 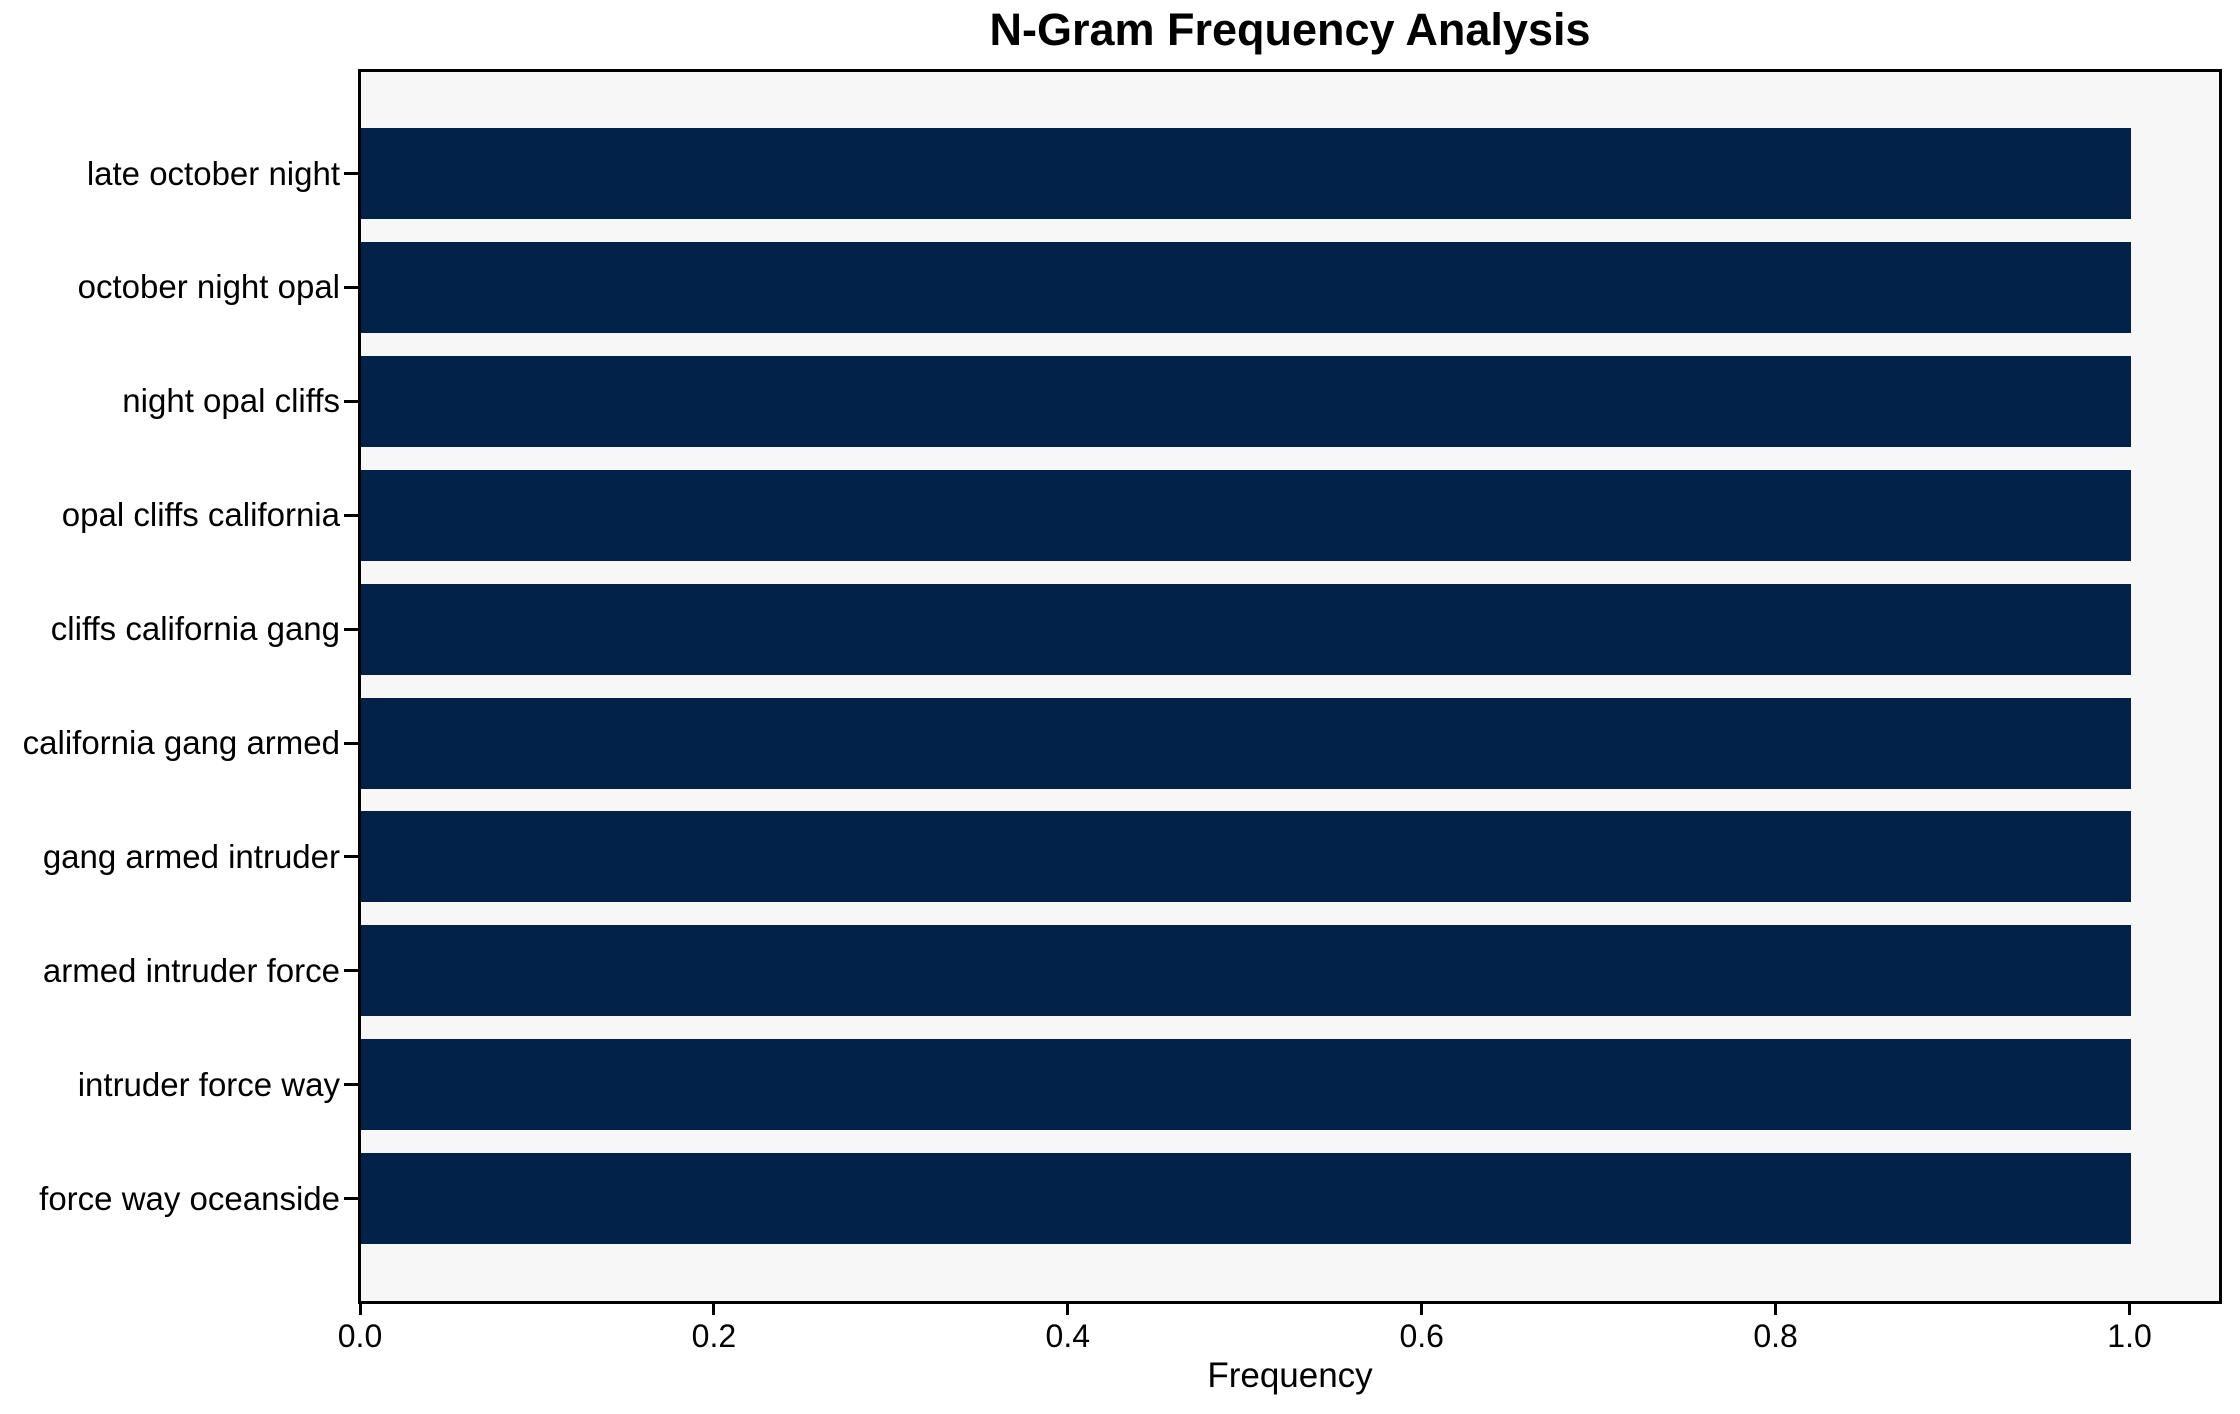 I want to click on y-tick-label: california gang armed, so click(x=181, y=742).